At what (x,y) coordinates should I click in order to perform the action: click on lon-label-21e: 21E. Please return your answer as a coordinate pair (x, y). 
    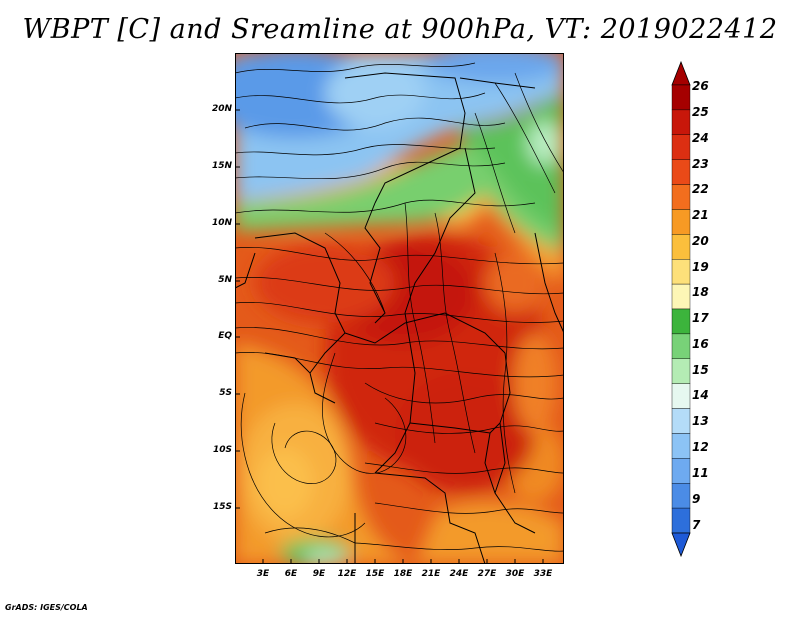
    Looking at the image, I should click on (431, 574).